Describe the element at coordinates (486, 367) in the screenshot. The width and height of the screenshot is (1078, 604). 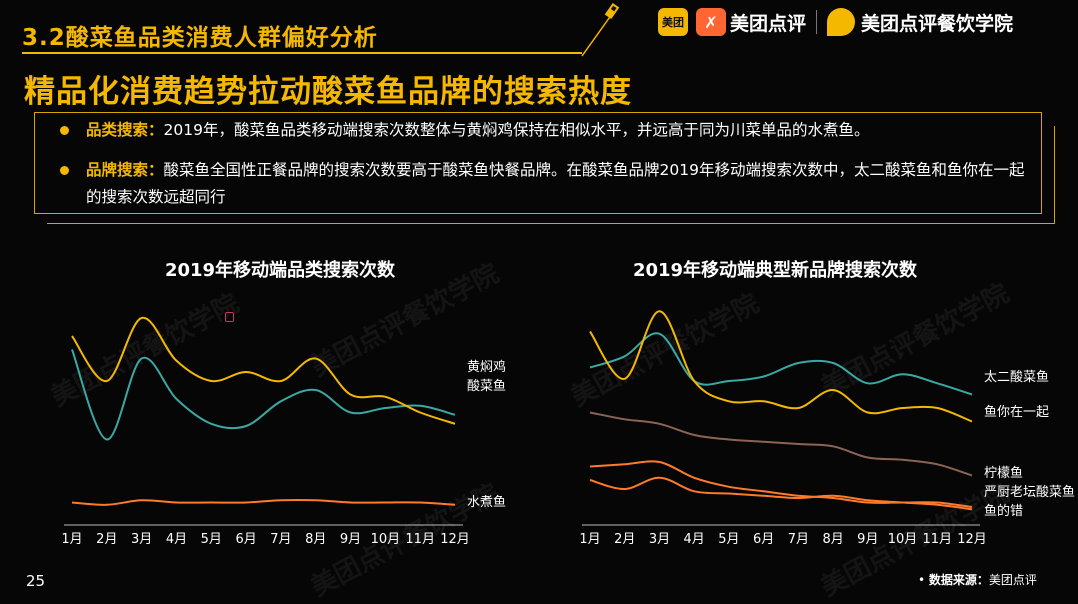
I see `category-chart-legend-label: 黄焖鸡` at that location.